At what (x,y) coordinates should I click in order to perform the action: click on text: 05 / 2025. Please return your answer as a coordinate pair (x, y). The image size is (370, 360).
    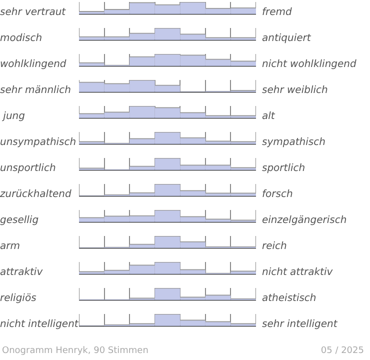
    Looking at the image, I should click on (342, 351).